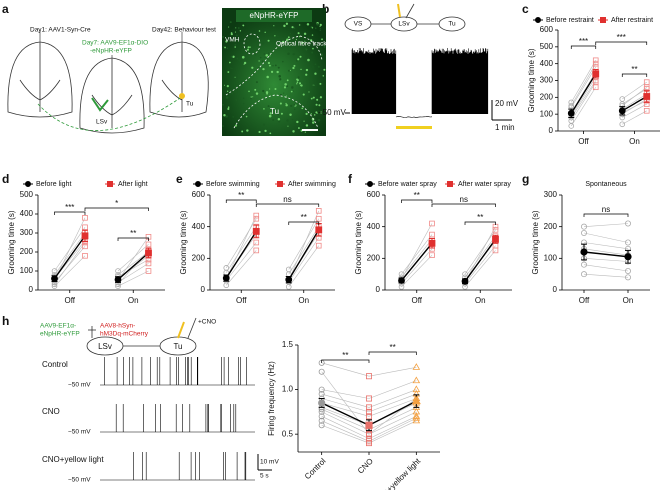 Image resolution: width=668 pixels, height=490 pixels. What do you see at coordinates (535, 242) in the screenshot?
I see `y-axis-label: Grooming time (s)` at bounding box center [535, 242].